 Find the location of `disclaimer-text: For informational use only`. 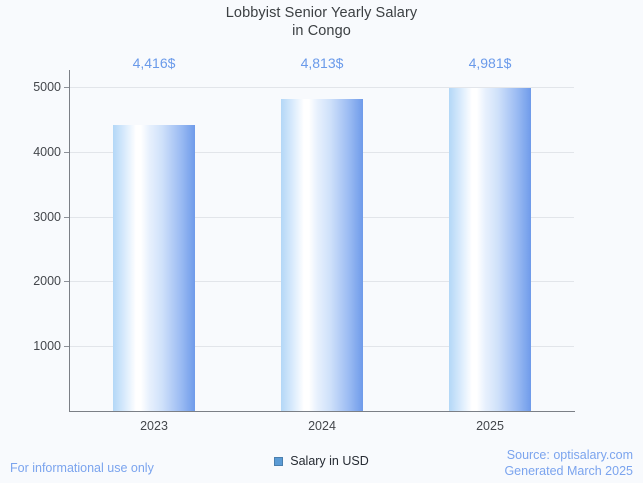

disclaimer-text: For informational use only is located at coordinates (82, 468).